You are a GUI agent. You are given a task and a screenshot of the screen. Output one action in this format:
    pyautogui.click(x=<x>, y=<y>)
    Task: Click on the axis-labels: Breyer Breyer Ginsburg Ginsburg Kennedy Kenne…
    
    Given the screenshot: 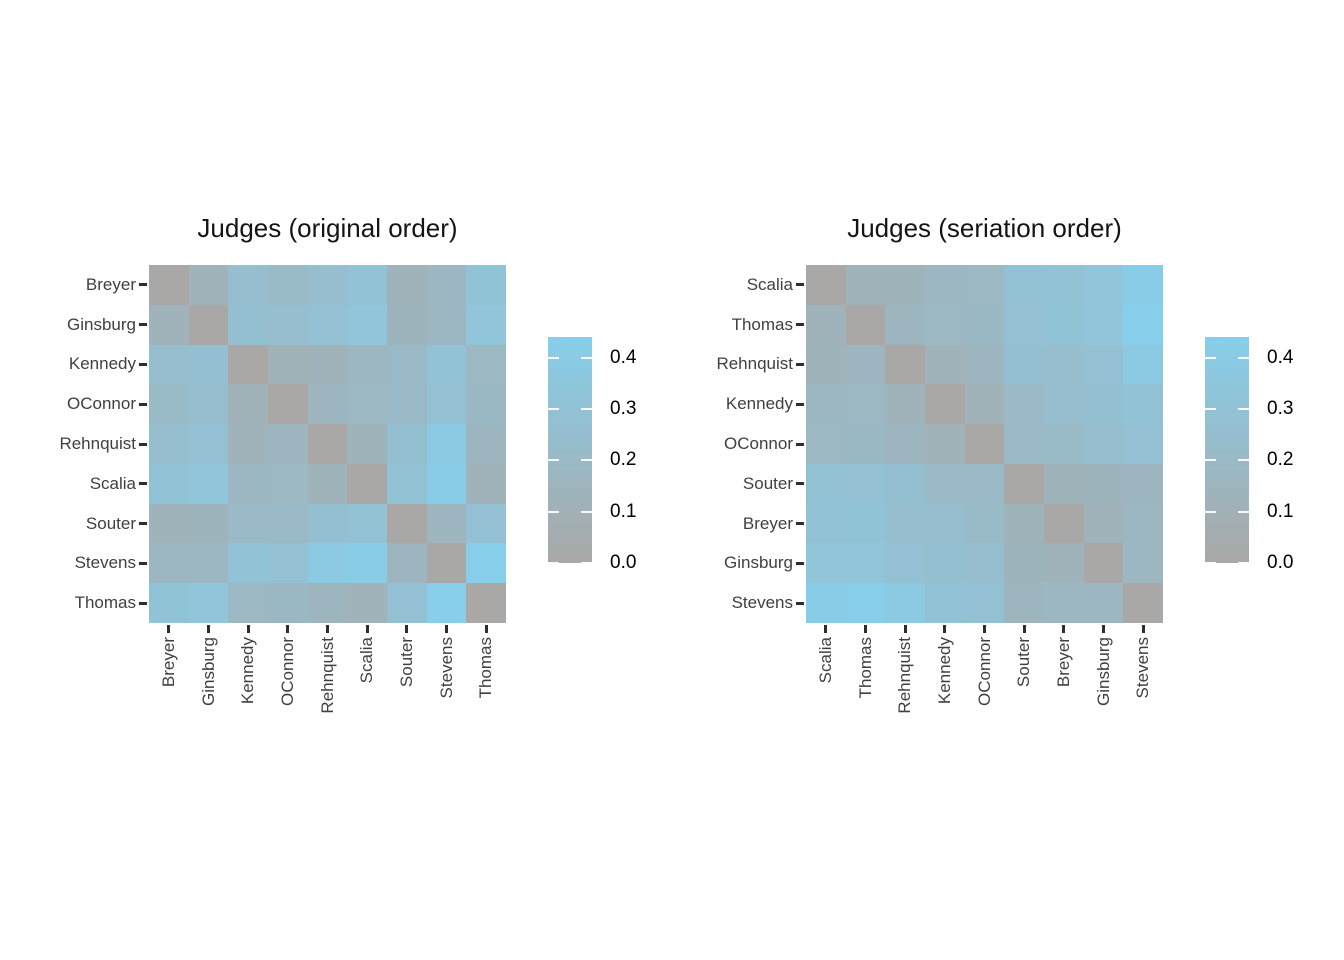 What is the action you would take?
    pyautogui.click(x=277, y=494)
    